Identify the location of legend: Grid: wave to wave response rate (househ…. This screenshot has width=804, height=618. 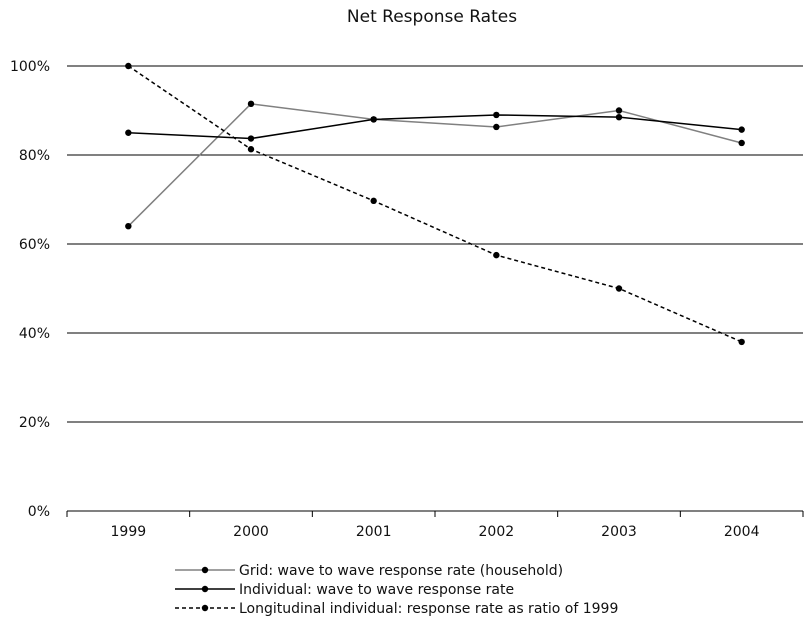
(396, 590).